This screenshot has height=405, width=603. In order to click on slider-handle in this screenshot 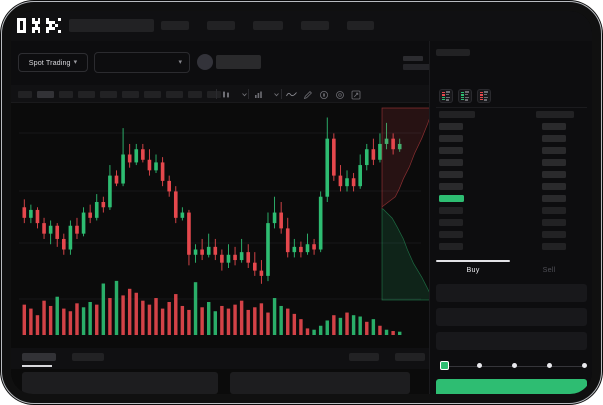, I will do `click(444, 365)`.